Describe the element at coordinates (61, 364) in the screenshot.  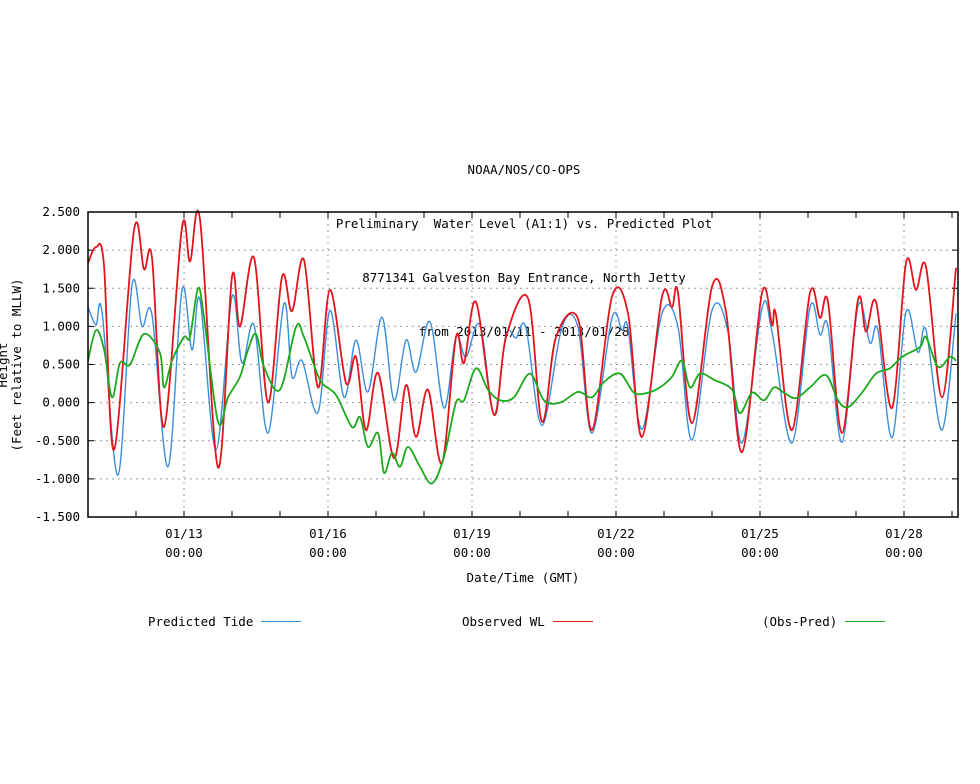
I see `y-tick-label: 0.500` at that location.